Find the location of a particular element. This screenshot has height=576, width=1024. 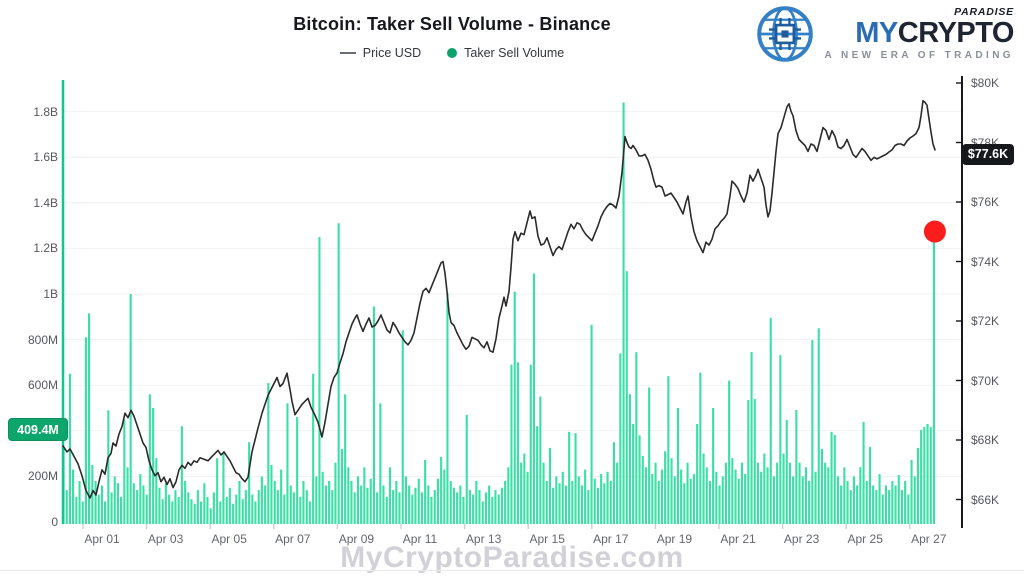

brand-my: MY is located at coordinates (876, 32).